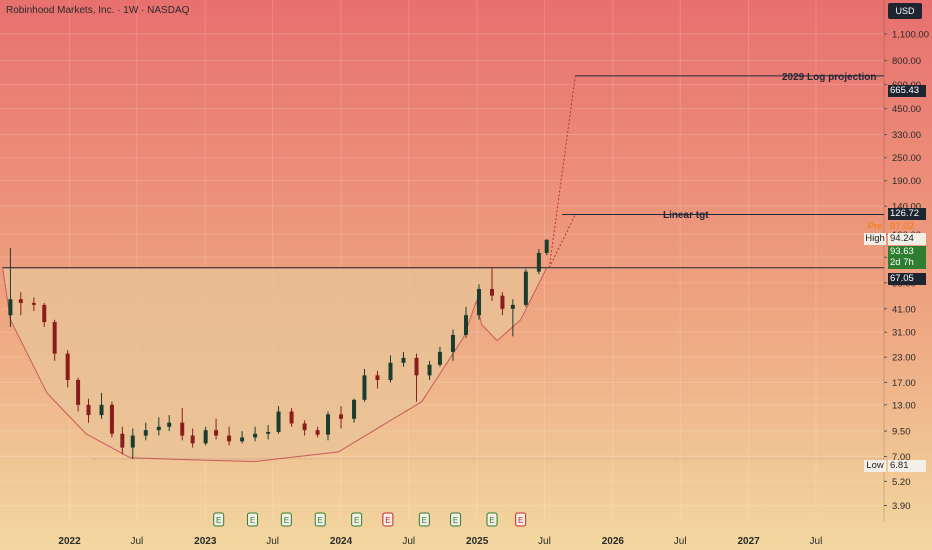 This screenshot has width=932, height=550. What do you see at coordinates (906, 158) in the screenshot?
I see `price-tick-label: 250.00` at bounding box center [906, 158].